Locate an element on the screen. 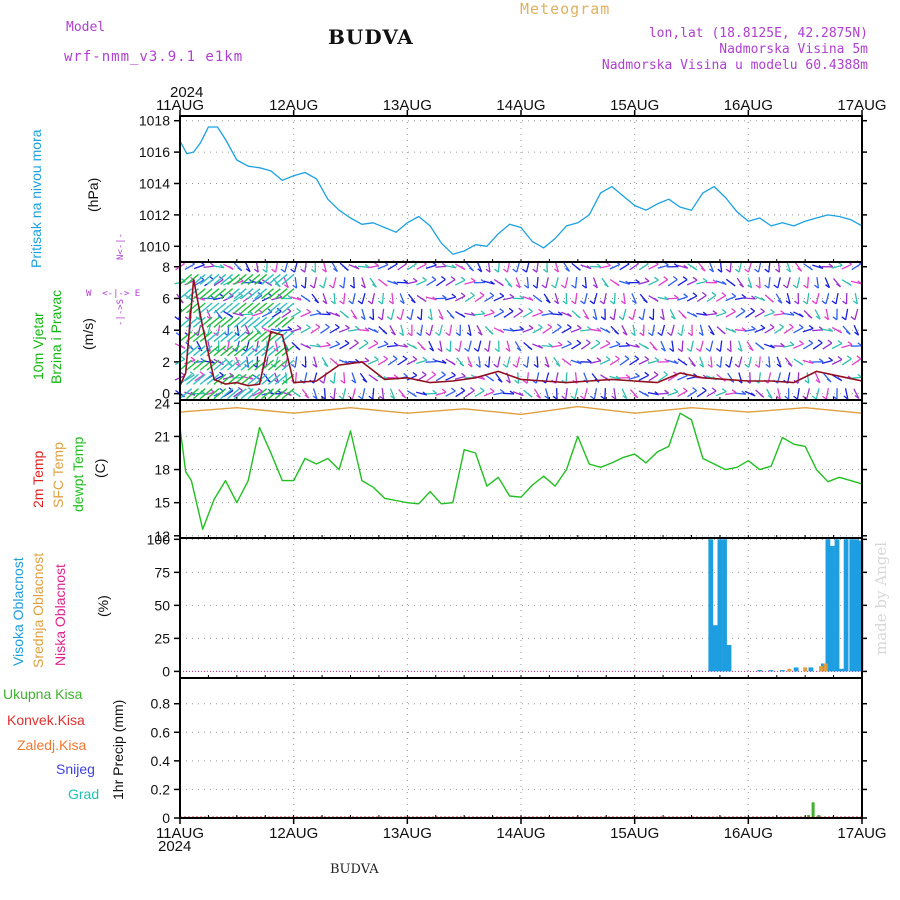  wind-speed-line is located at coordinates (521, 333).